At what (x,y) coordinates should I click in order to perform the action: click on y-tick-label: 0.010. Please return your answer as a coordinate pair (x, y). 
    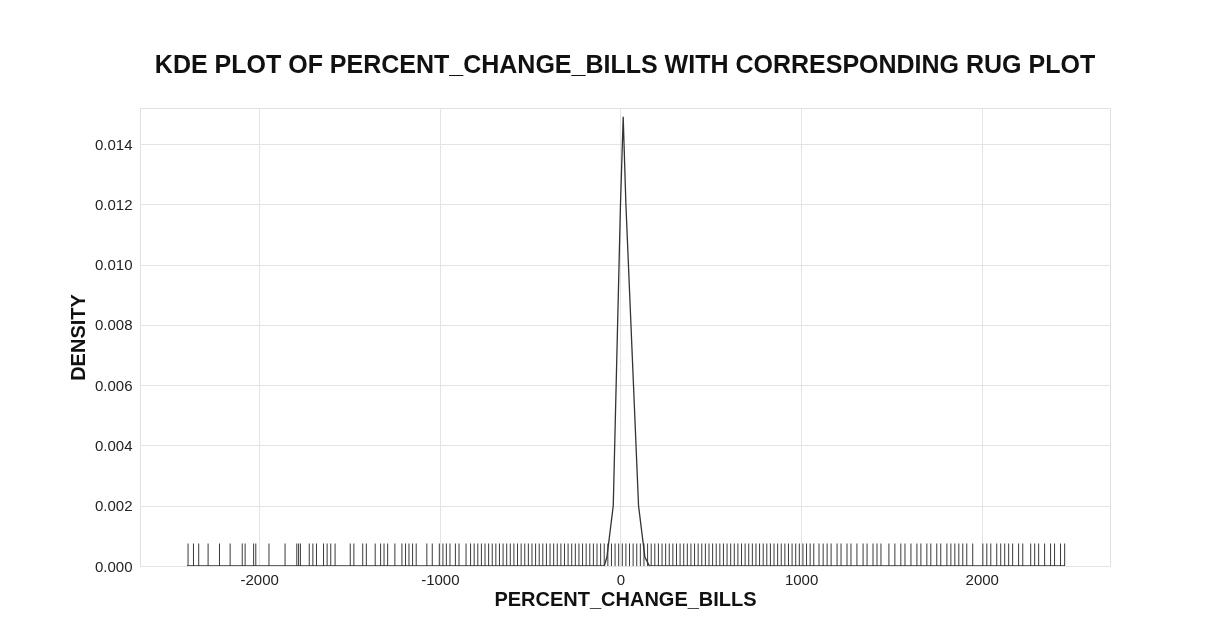
    Looking at the image, I should click on (113, 265).